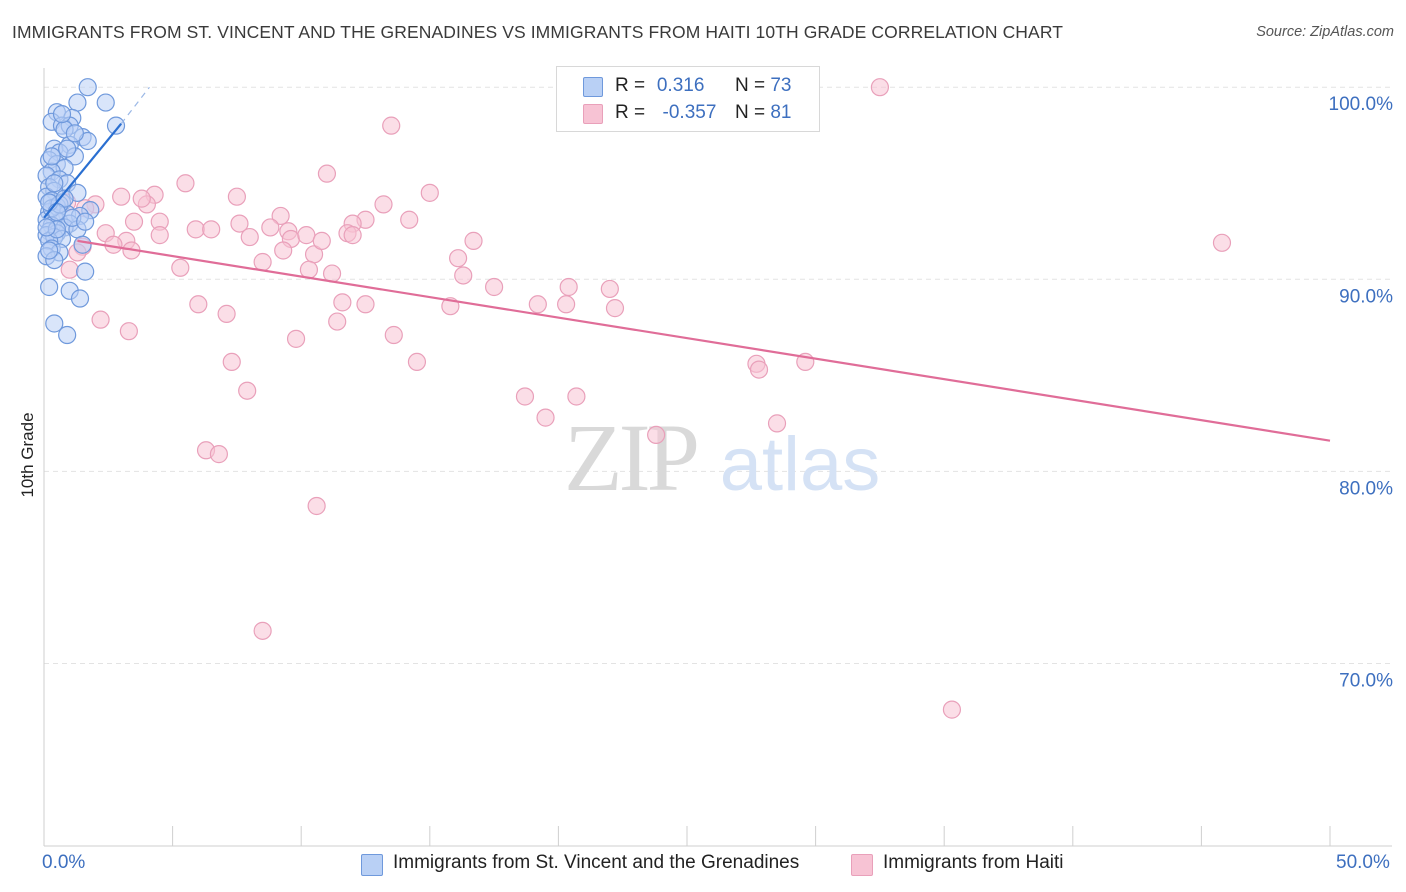  Describe the element at coordinates (1361, 392) in the screenshot. I see `y-tick-labels: 100.0% 90.0% 80.0% 70.0%` at that location.